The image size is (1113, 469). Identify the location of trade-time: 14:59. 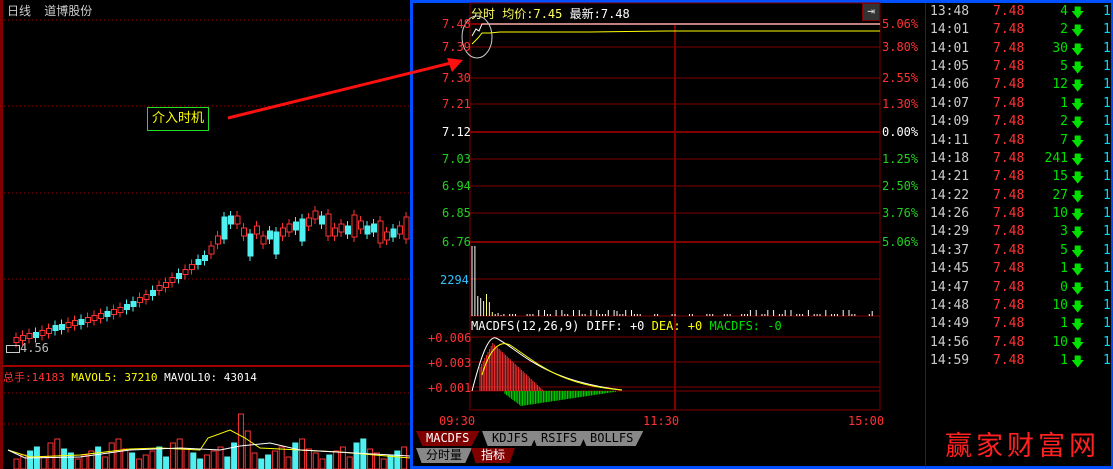
(950, 361).